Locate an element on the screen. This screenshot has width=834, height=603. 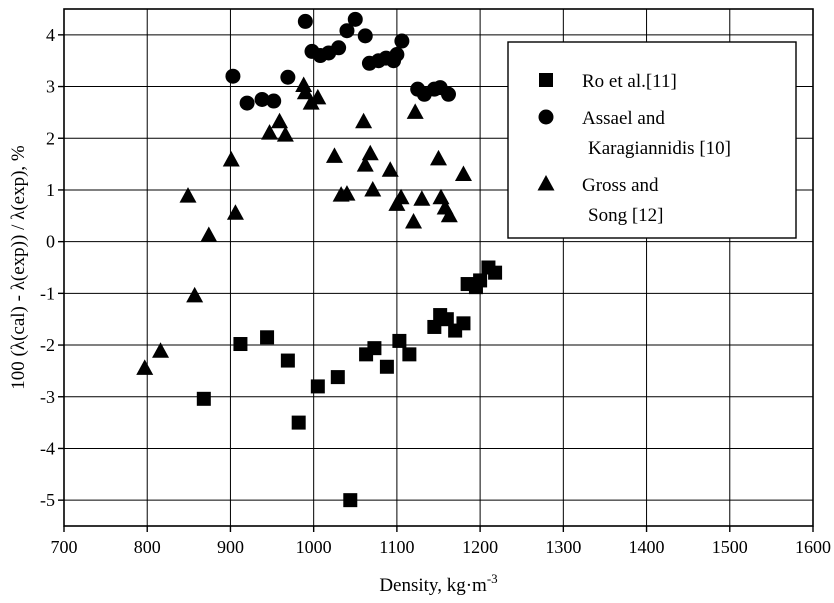
legend-marker-circle is located at coordinates (546, 117).